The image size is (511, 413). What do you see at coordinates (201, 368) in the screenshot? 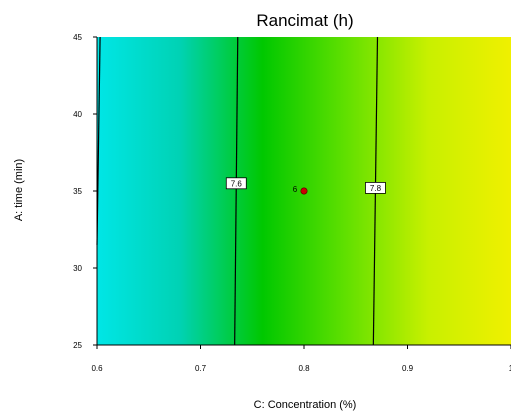
I see `x-tick-label: 0.7` at bounding box center [201, 368].